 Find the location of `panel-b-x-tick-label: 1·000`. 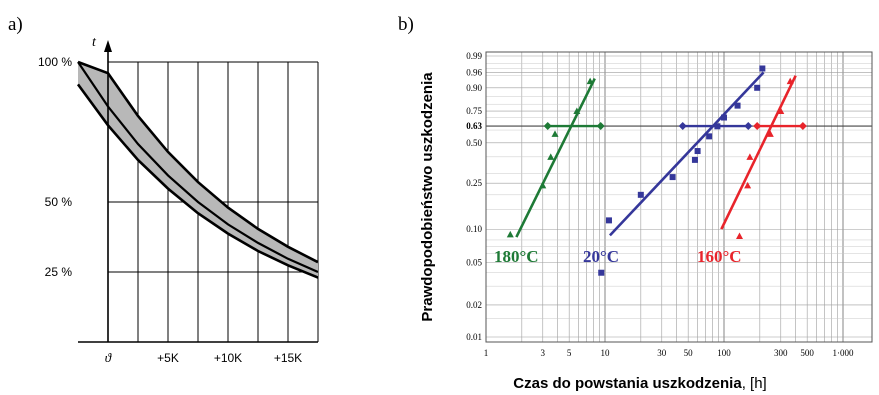

panel-b-x-tick-label: 1·000 is located at coordinates (843, 353).